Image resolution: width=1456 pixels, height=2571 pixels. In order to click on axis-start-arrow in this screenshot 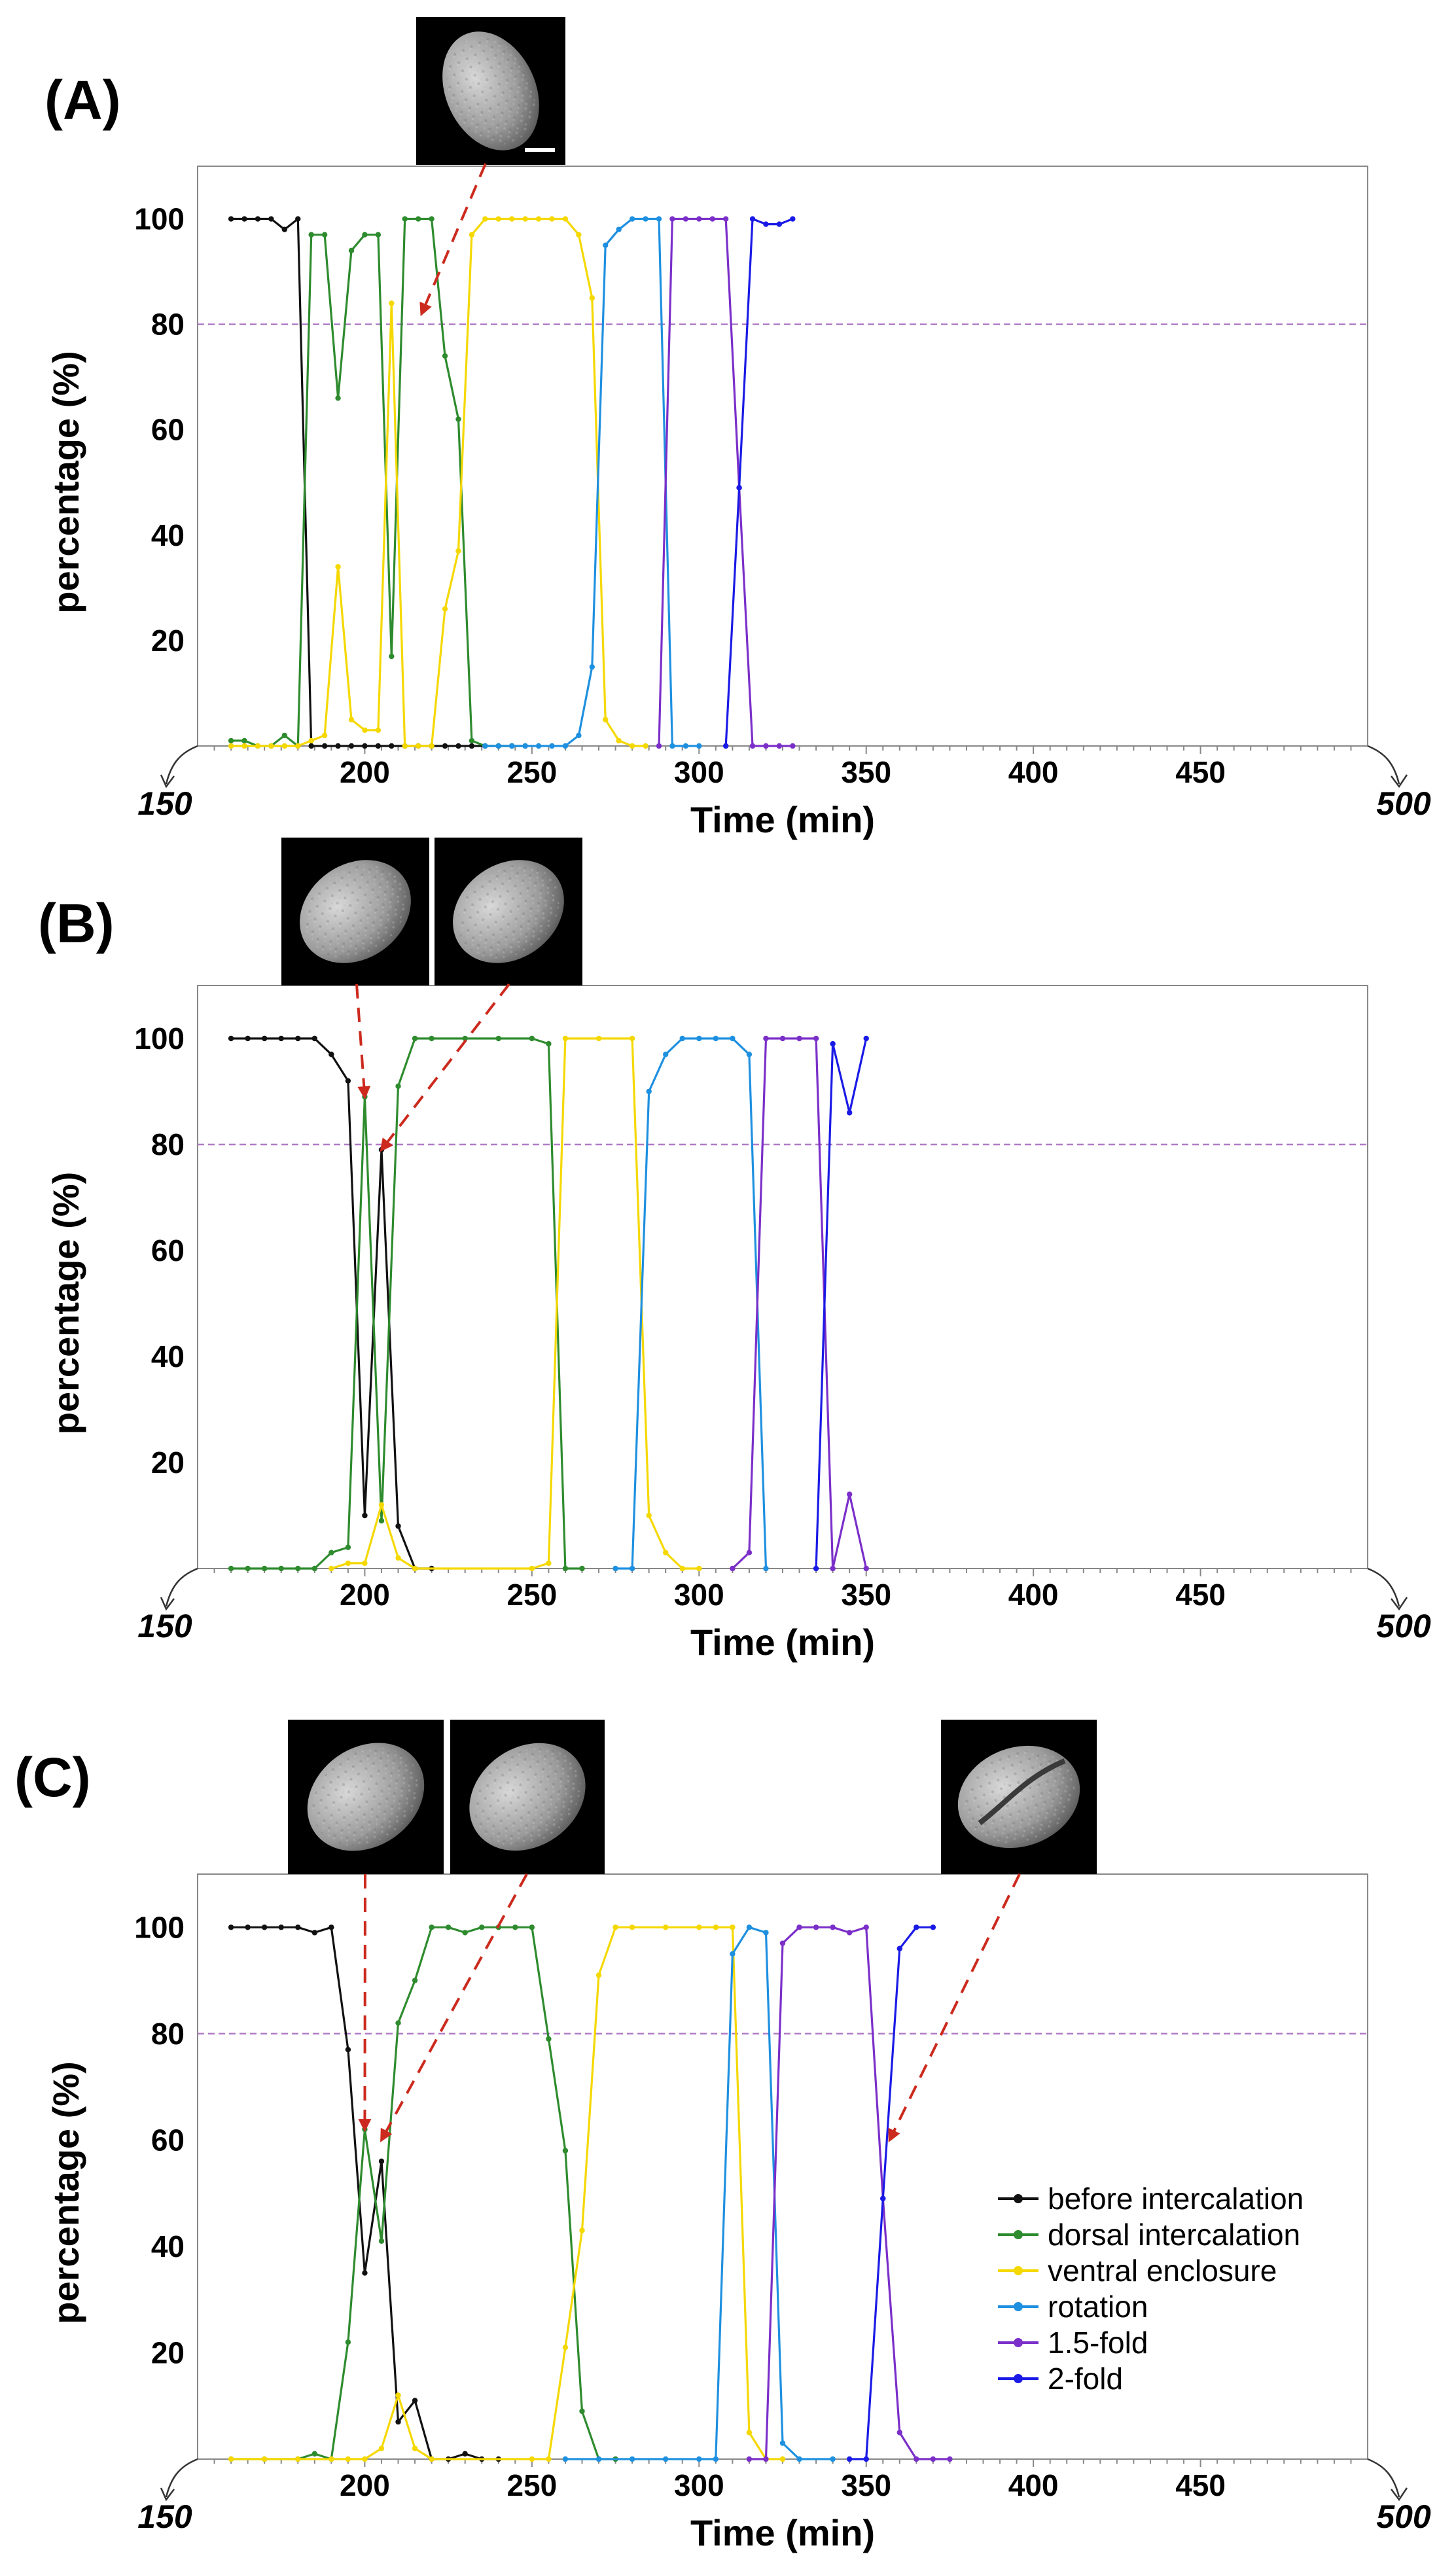, I will do `click(181, 2478)`.